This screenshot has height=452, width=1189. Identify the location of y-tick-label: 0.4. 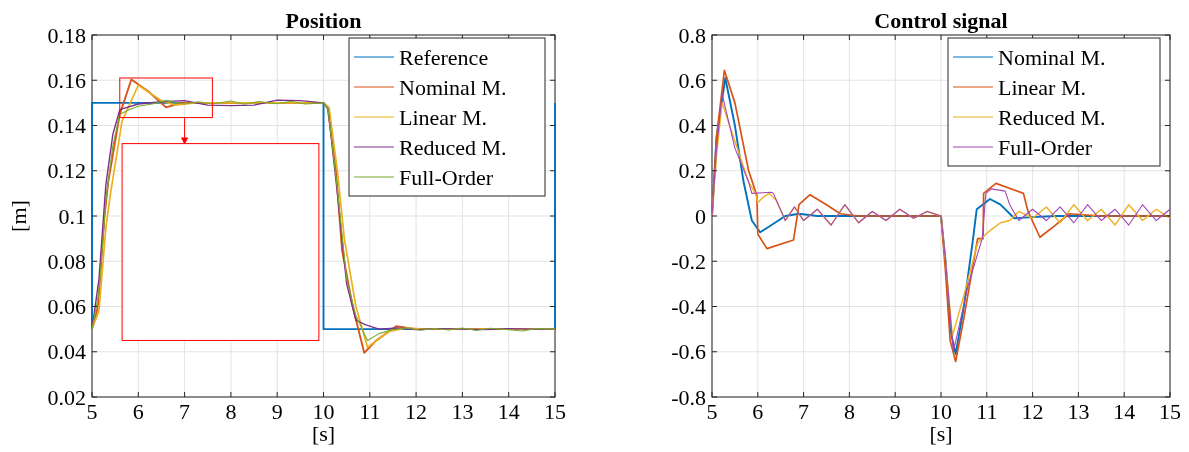
(692, 126).